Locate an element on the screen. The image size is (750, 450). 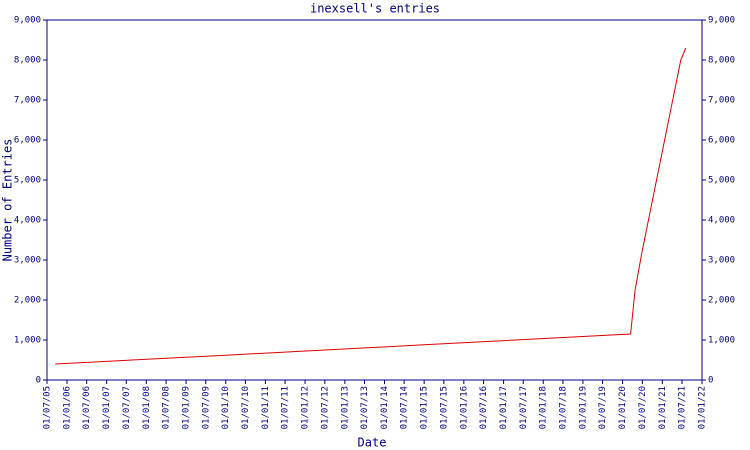
x-tick-label: 01/07/11 is located at coordinates (286, 407).